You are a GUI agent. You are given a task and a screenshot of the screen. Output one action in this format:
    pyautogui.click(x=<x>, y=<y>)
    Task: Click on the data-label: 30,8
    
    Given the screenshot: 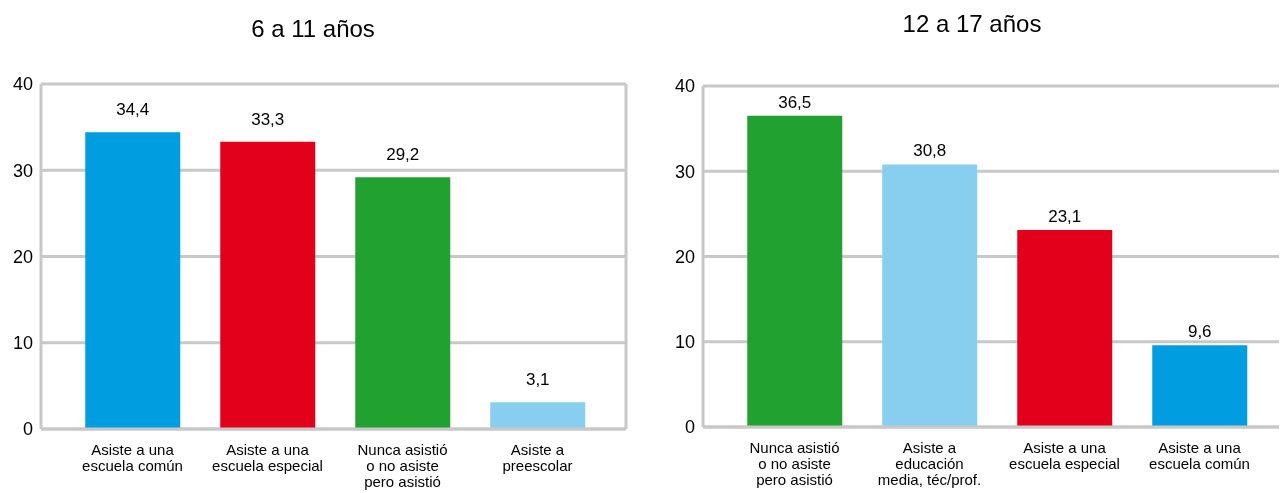 What is the action you would take?
    pyautogui.click(x=930, y=151)
    